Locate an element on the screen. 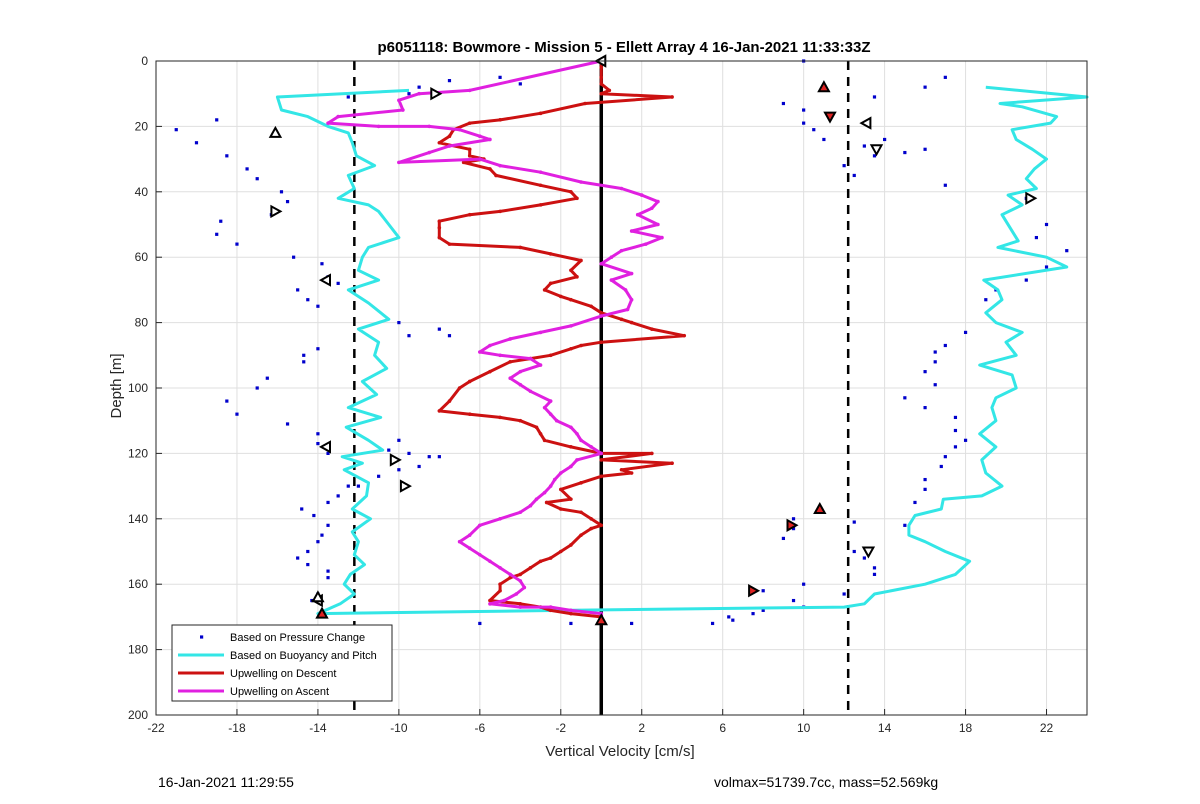 Image resolution: width=1200 pixels, height=804 pixels. legend-box is located at coordinates (282, 663).